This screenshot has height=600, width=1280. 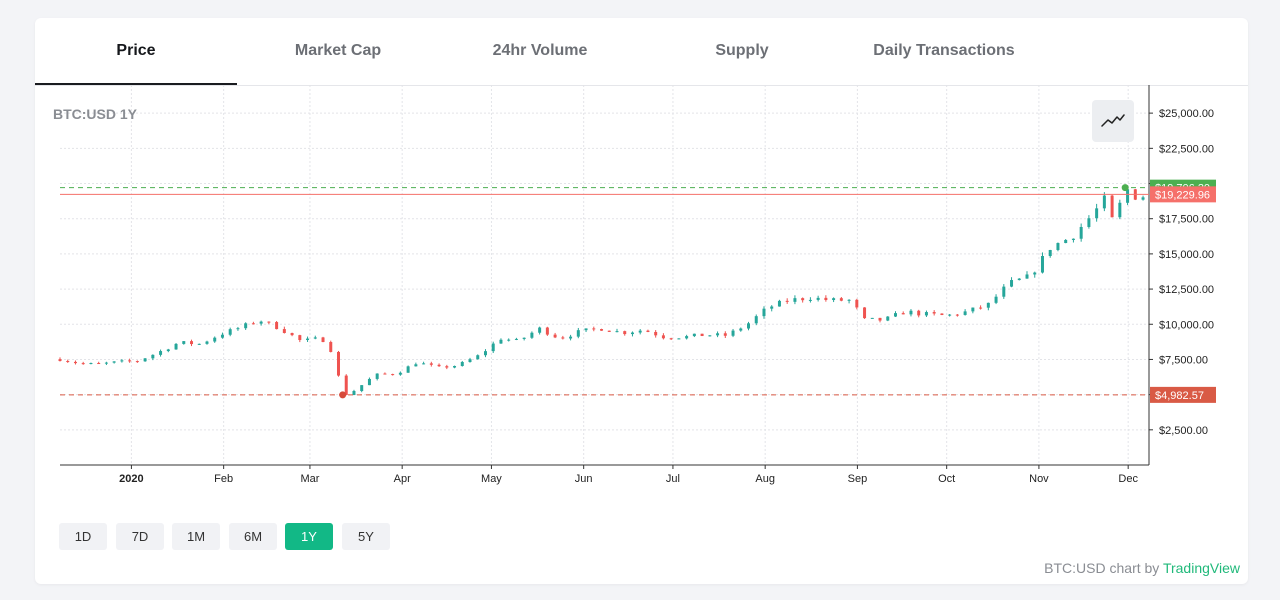 What do you see at coordinates (136, 51) in the screenshot?
I see `tab-price: Price` at bounding box center [136, 51].